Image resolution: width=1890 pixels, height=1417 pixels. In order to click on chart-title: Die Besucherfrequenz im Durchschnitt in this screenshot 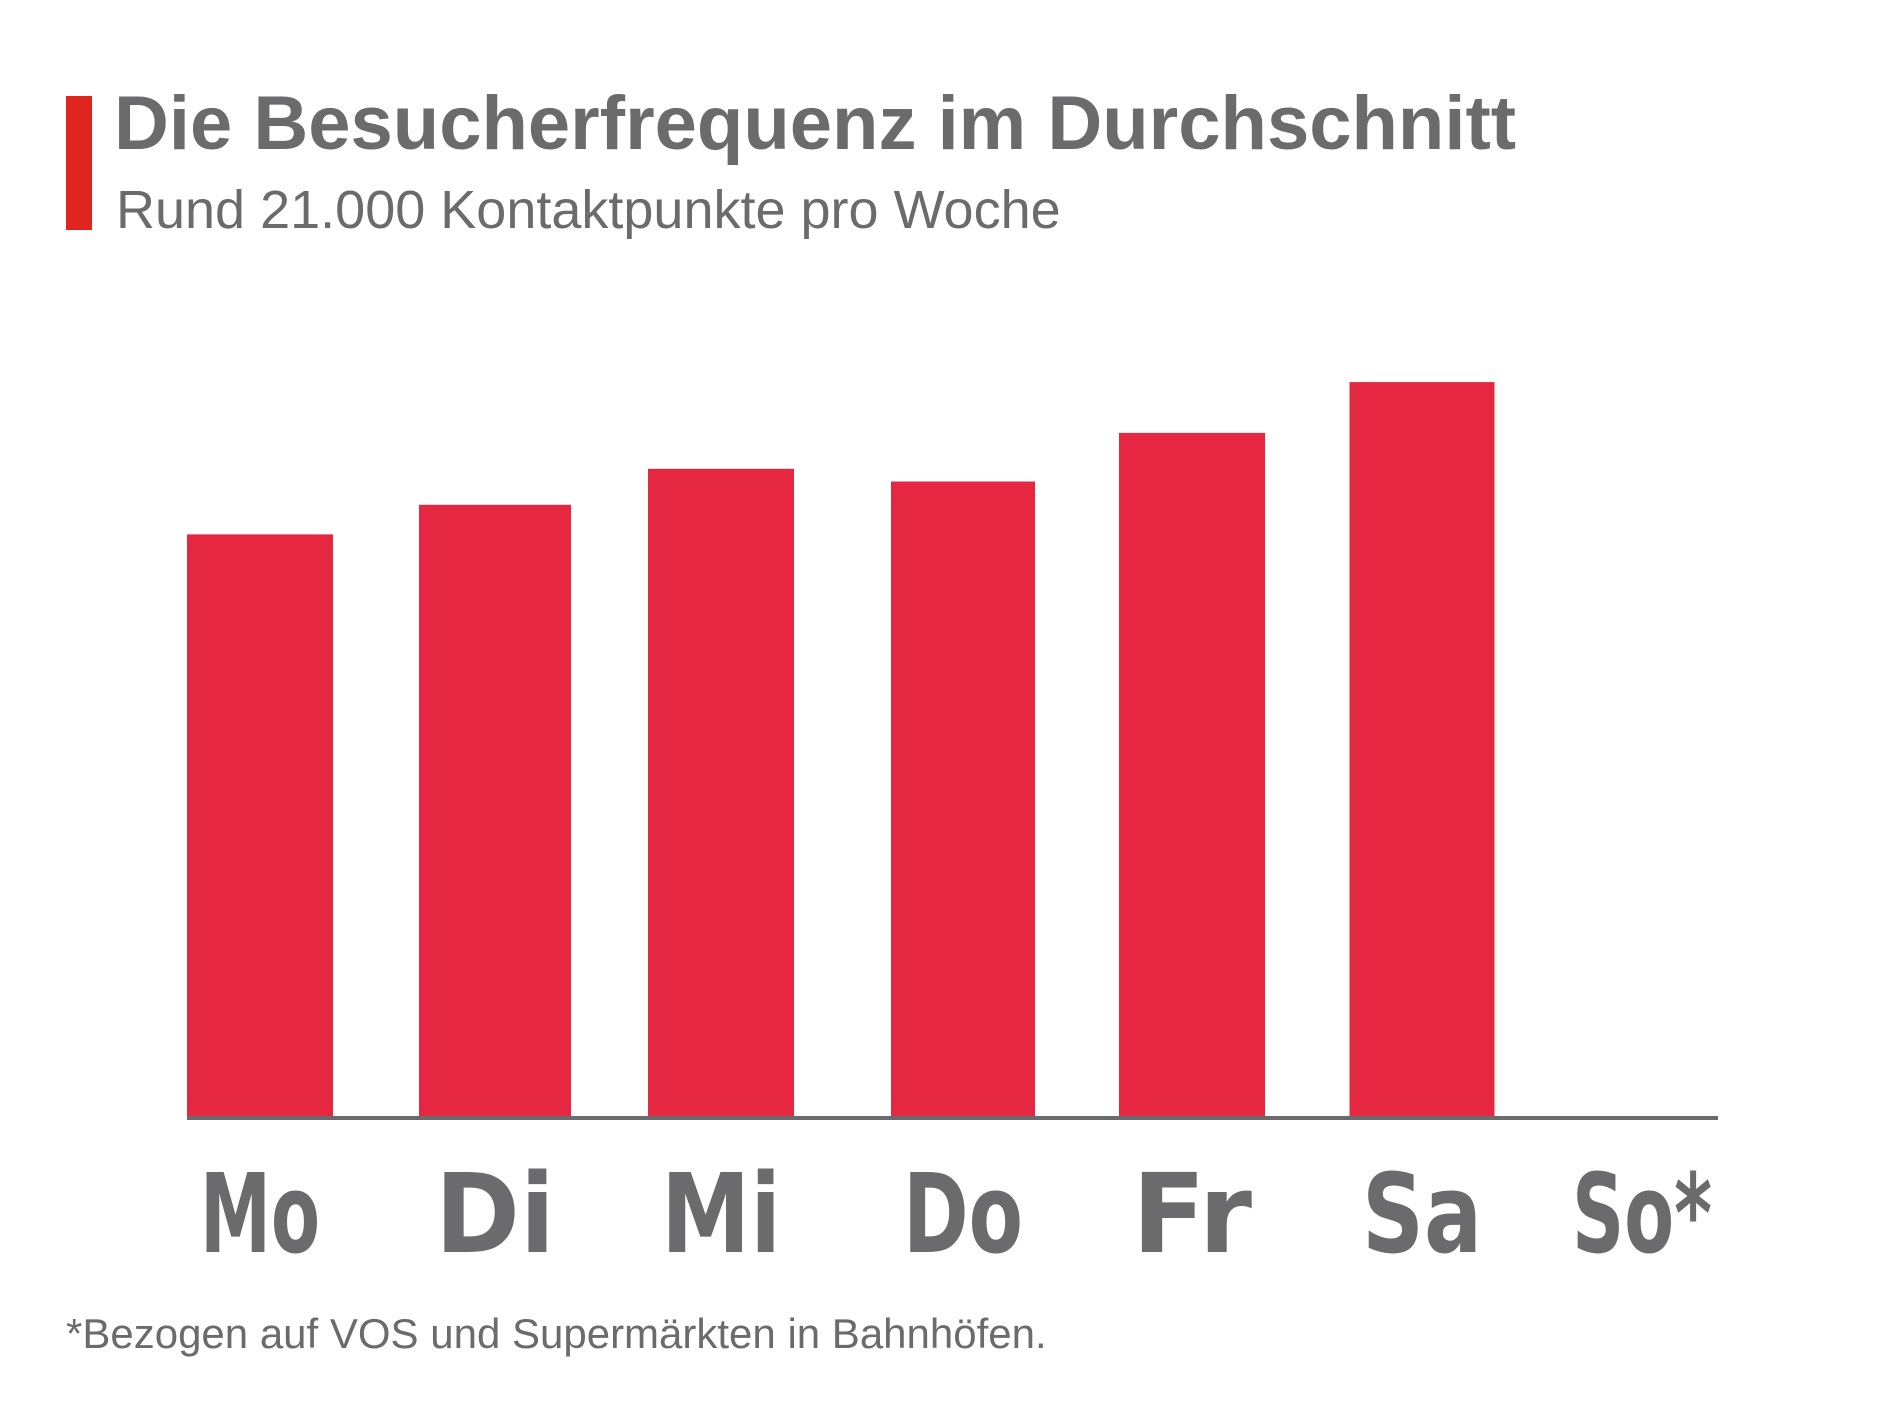, I will do `click(815, 123)`.